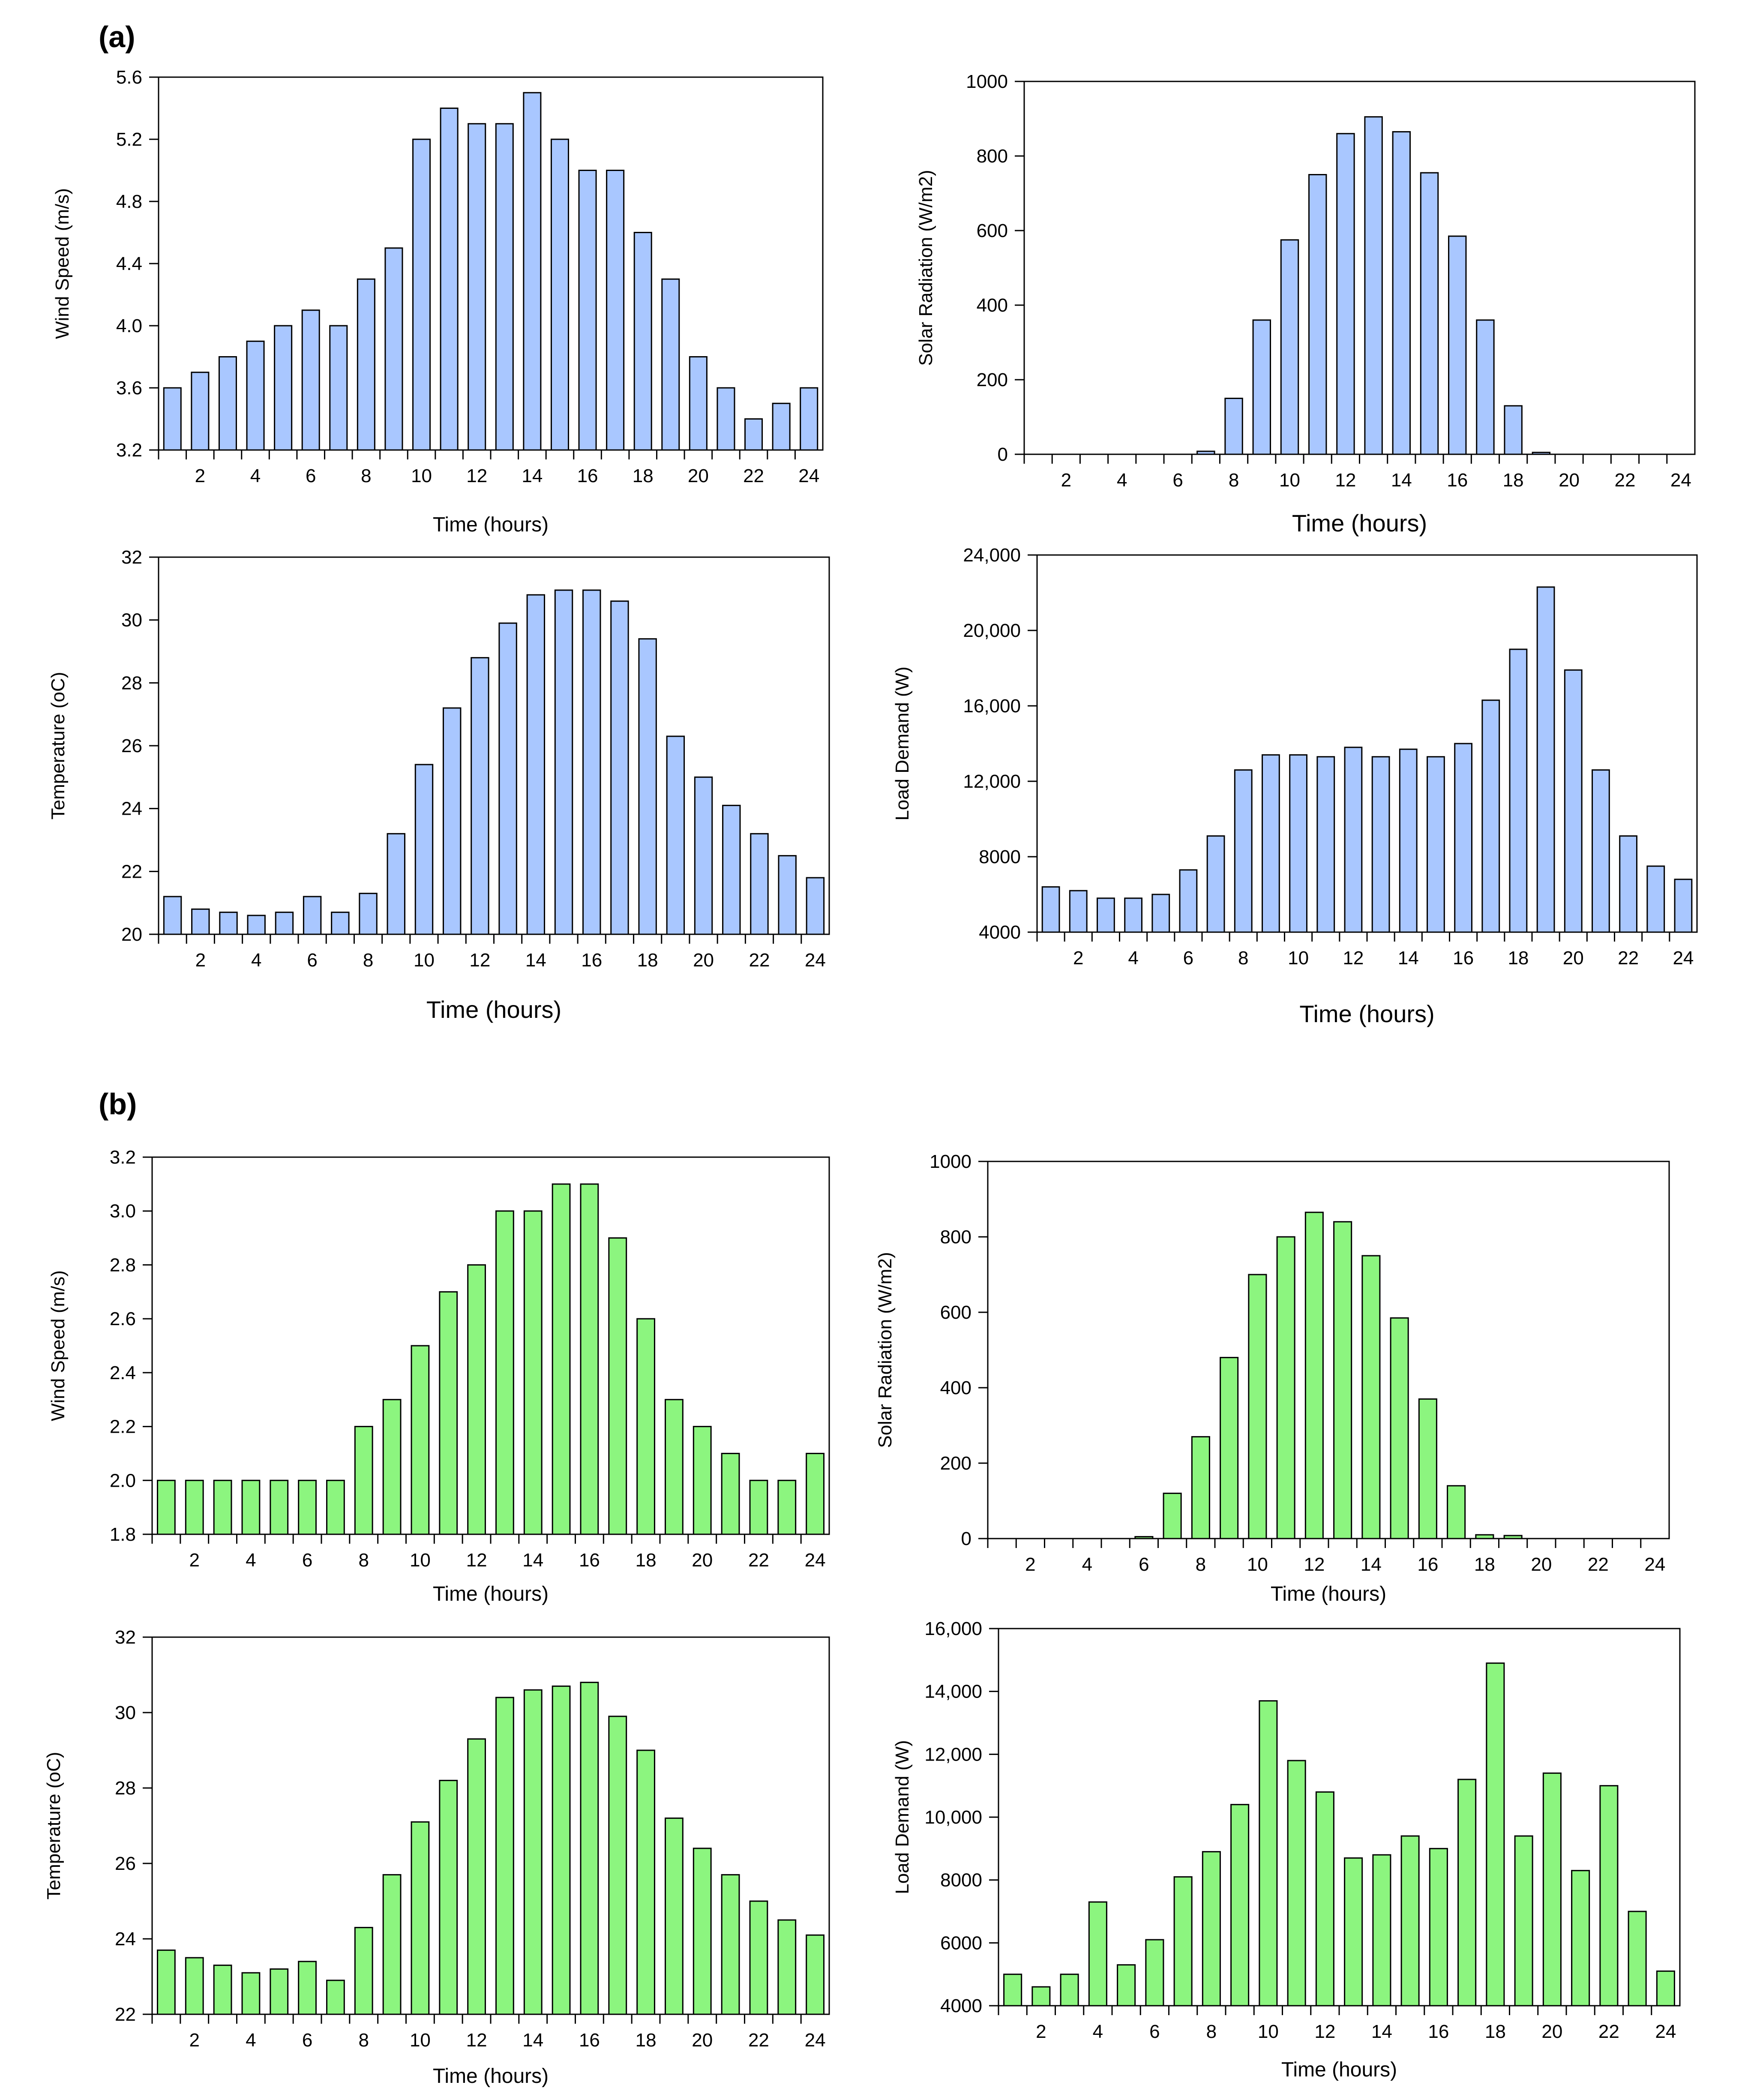 This screenshot has height=2100, width=1739. Describe the element at coordinates (961, 2005) in the screenshot. I see `y-tick-label: 4000` at that location.